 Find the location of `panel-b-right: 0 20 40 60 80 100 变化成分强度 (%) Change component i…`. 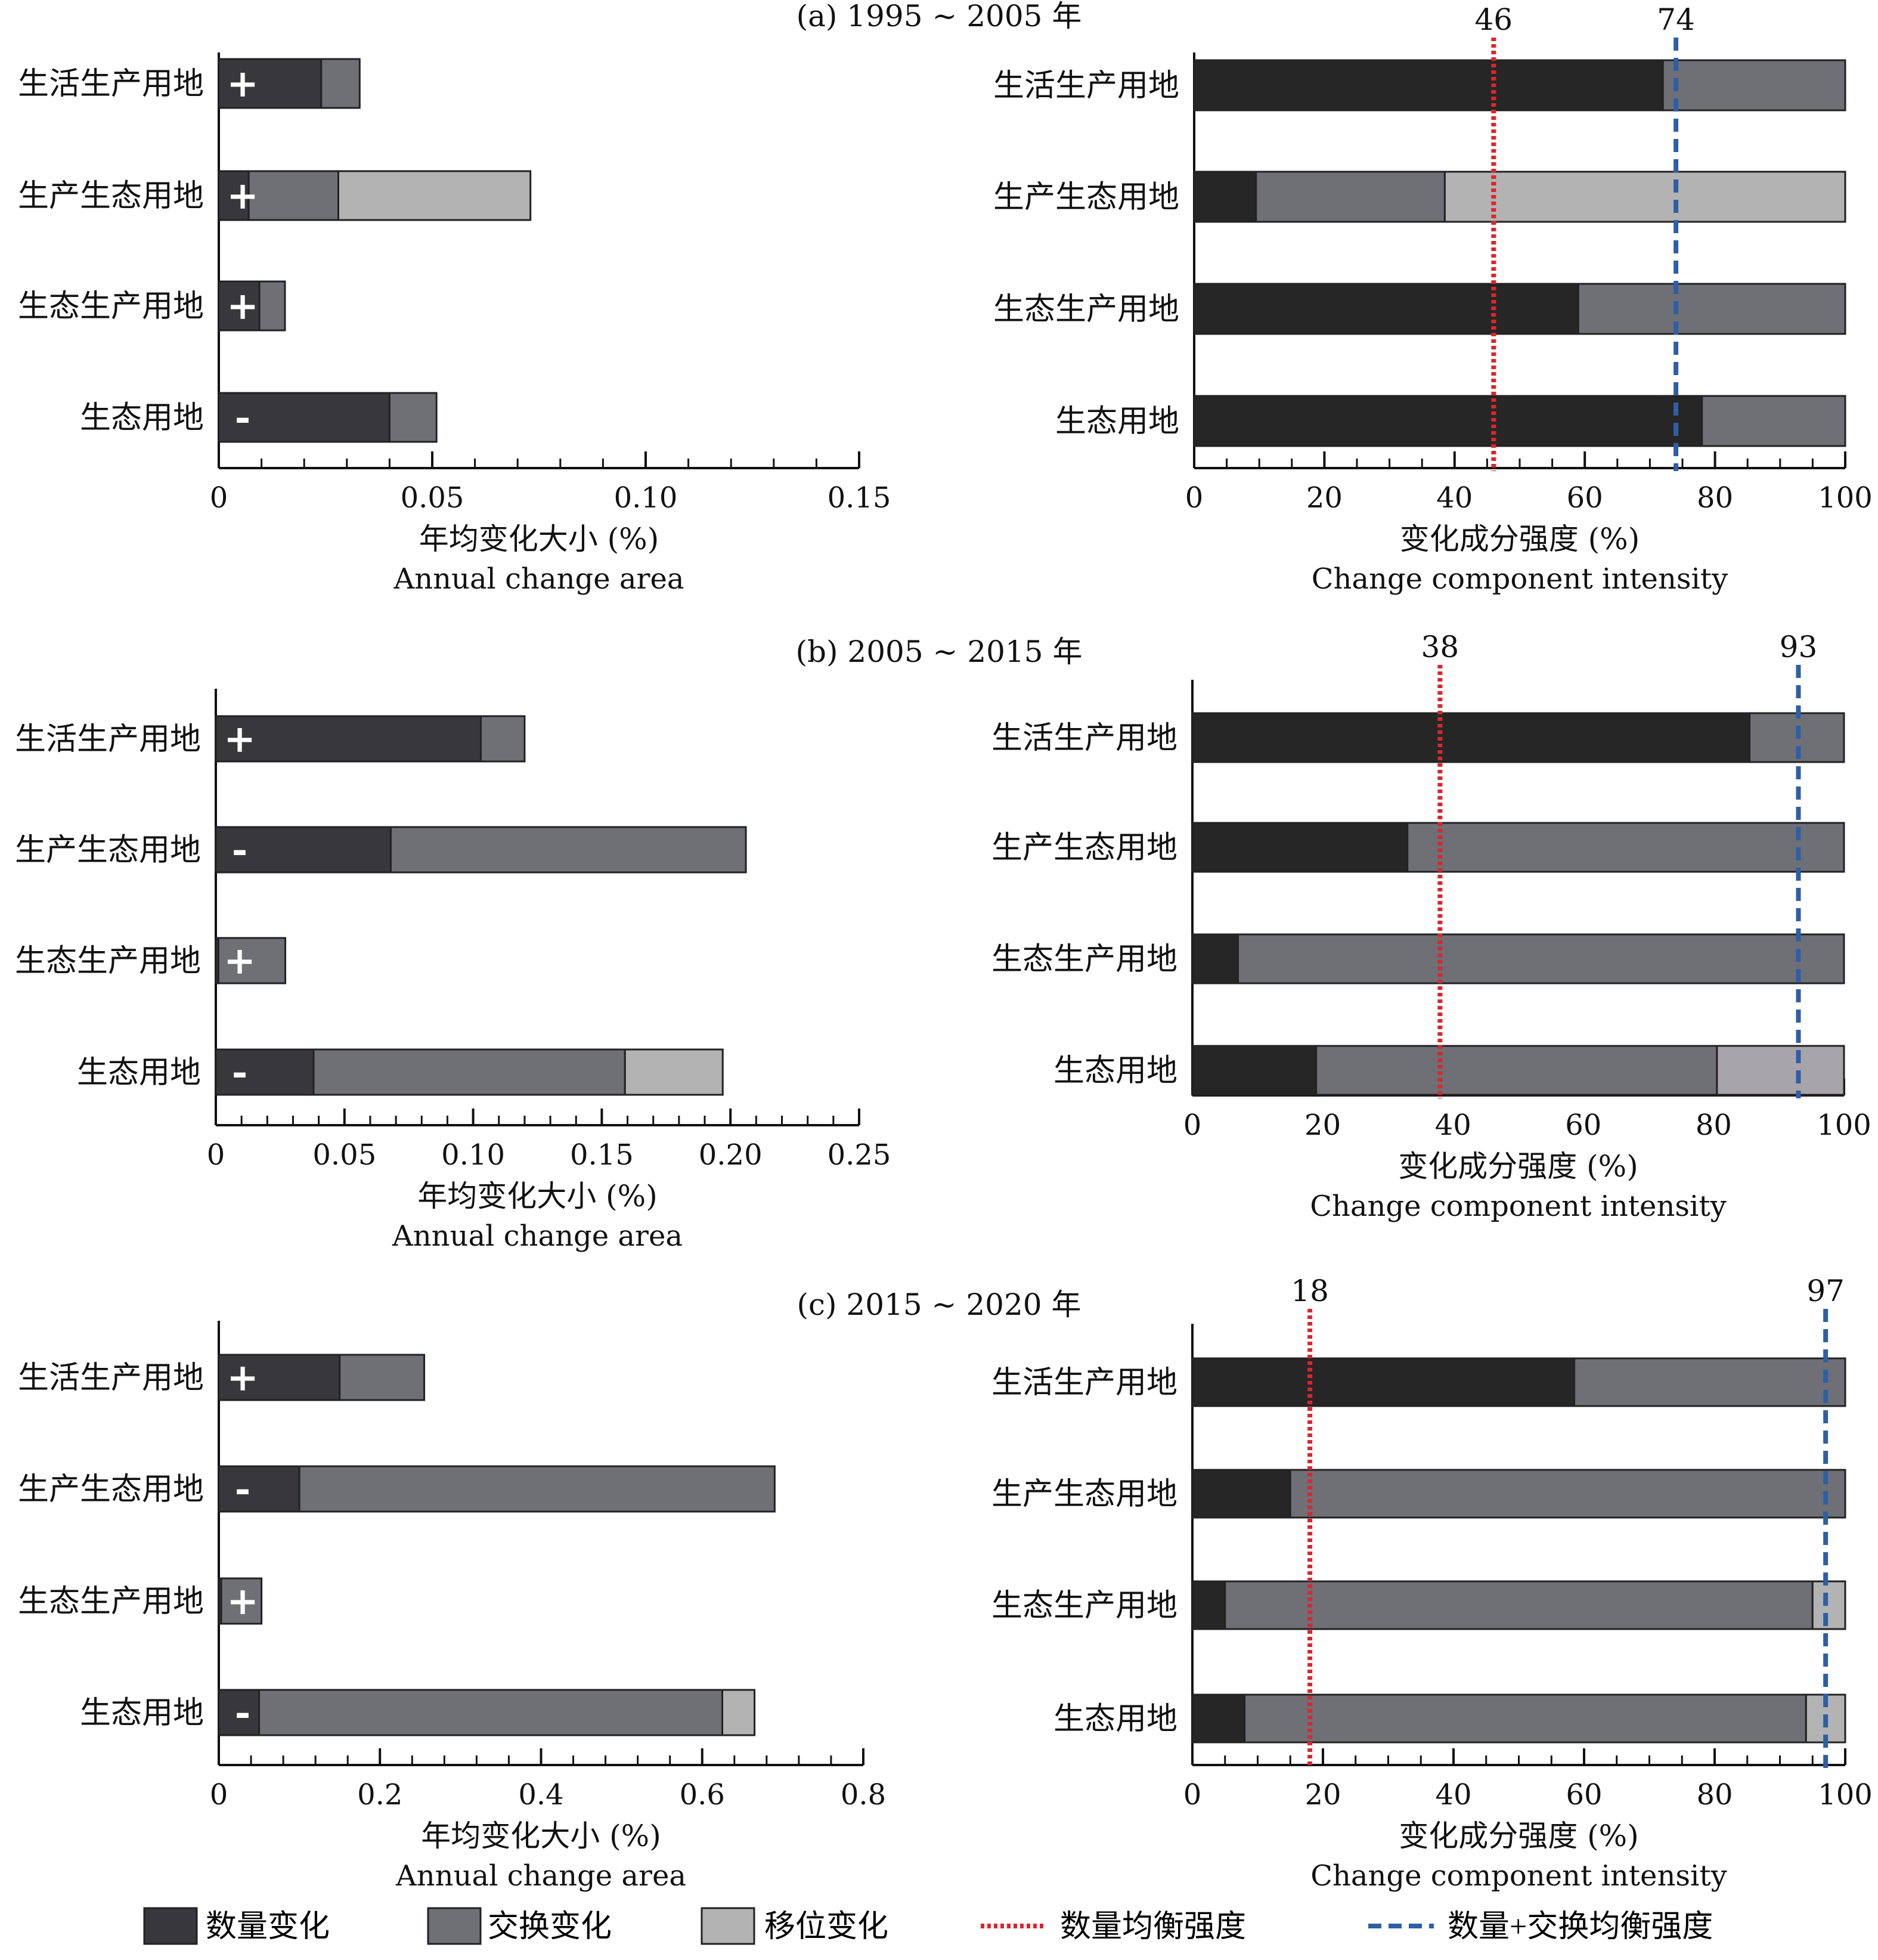

panel-b-right: 0 20 40 60 80 100 变化成分强度 (%) Change component i… is located at coordinates (1431, 926).